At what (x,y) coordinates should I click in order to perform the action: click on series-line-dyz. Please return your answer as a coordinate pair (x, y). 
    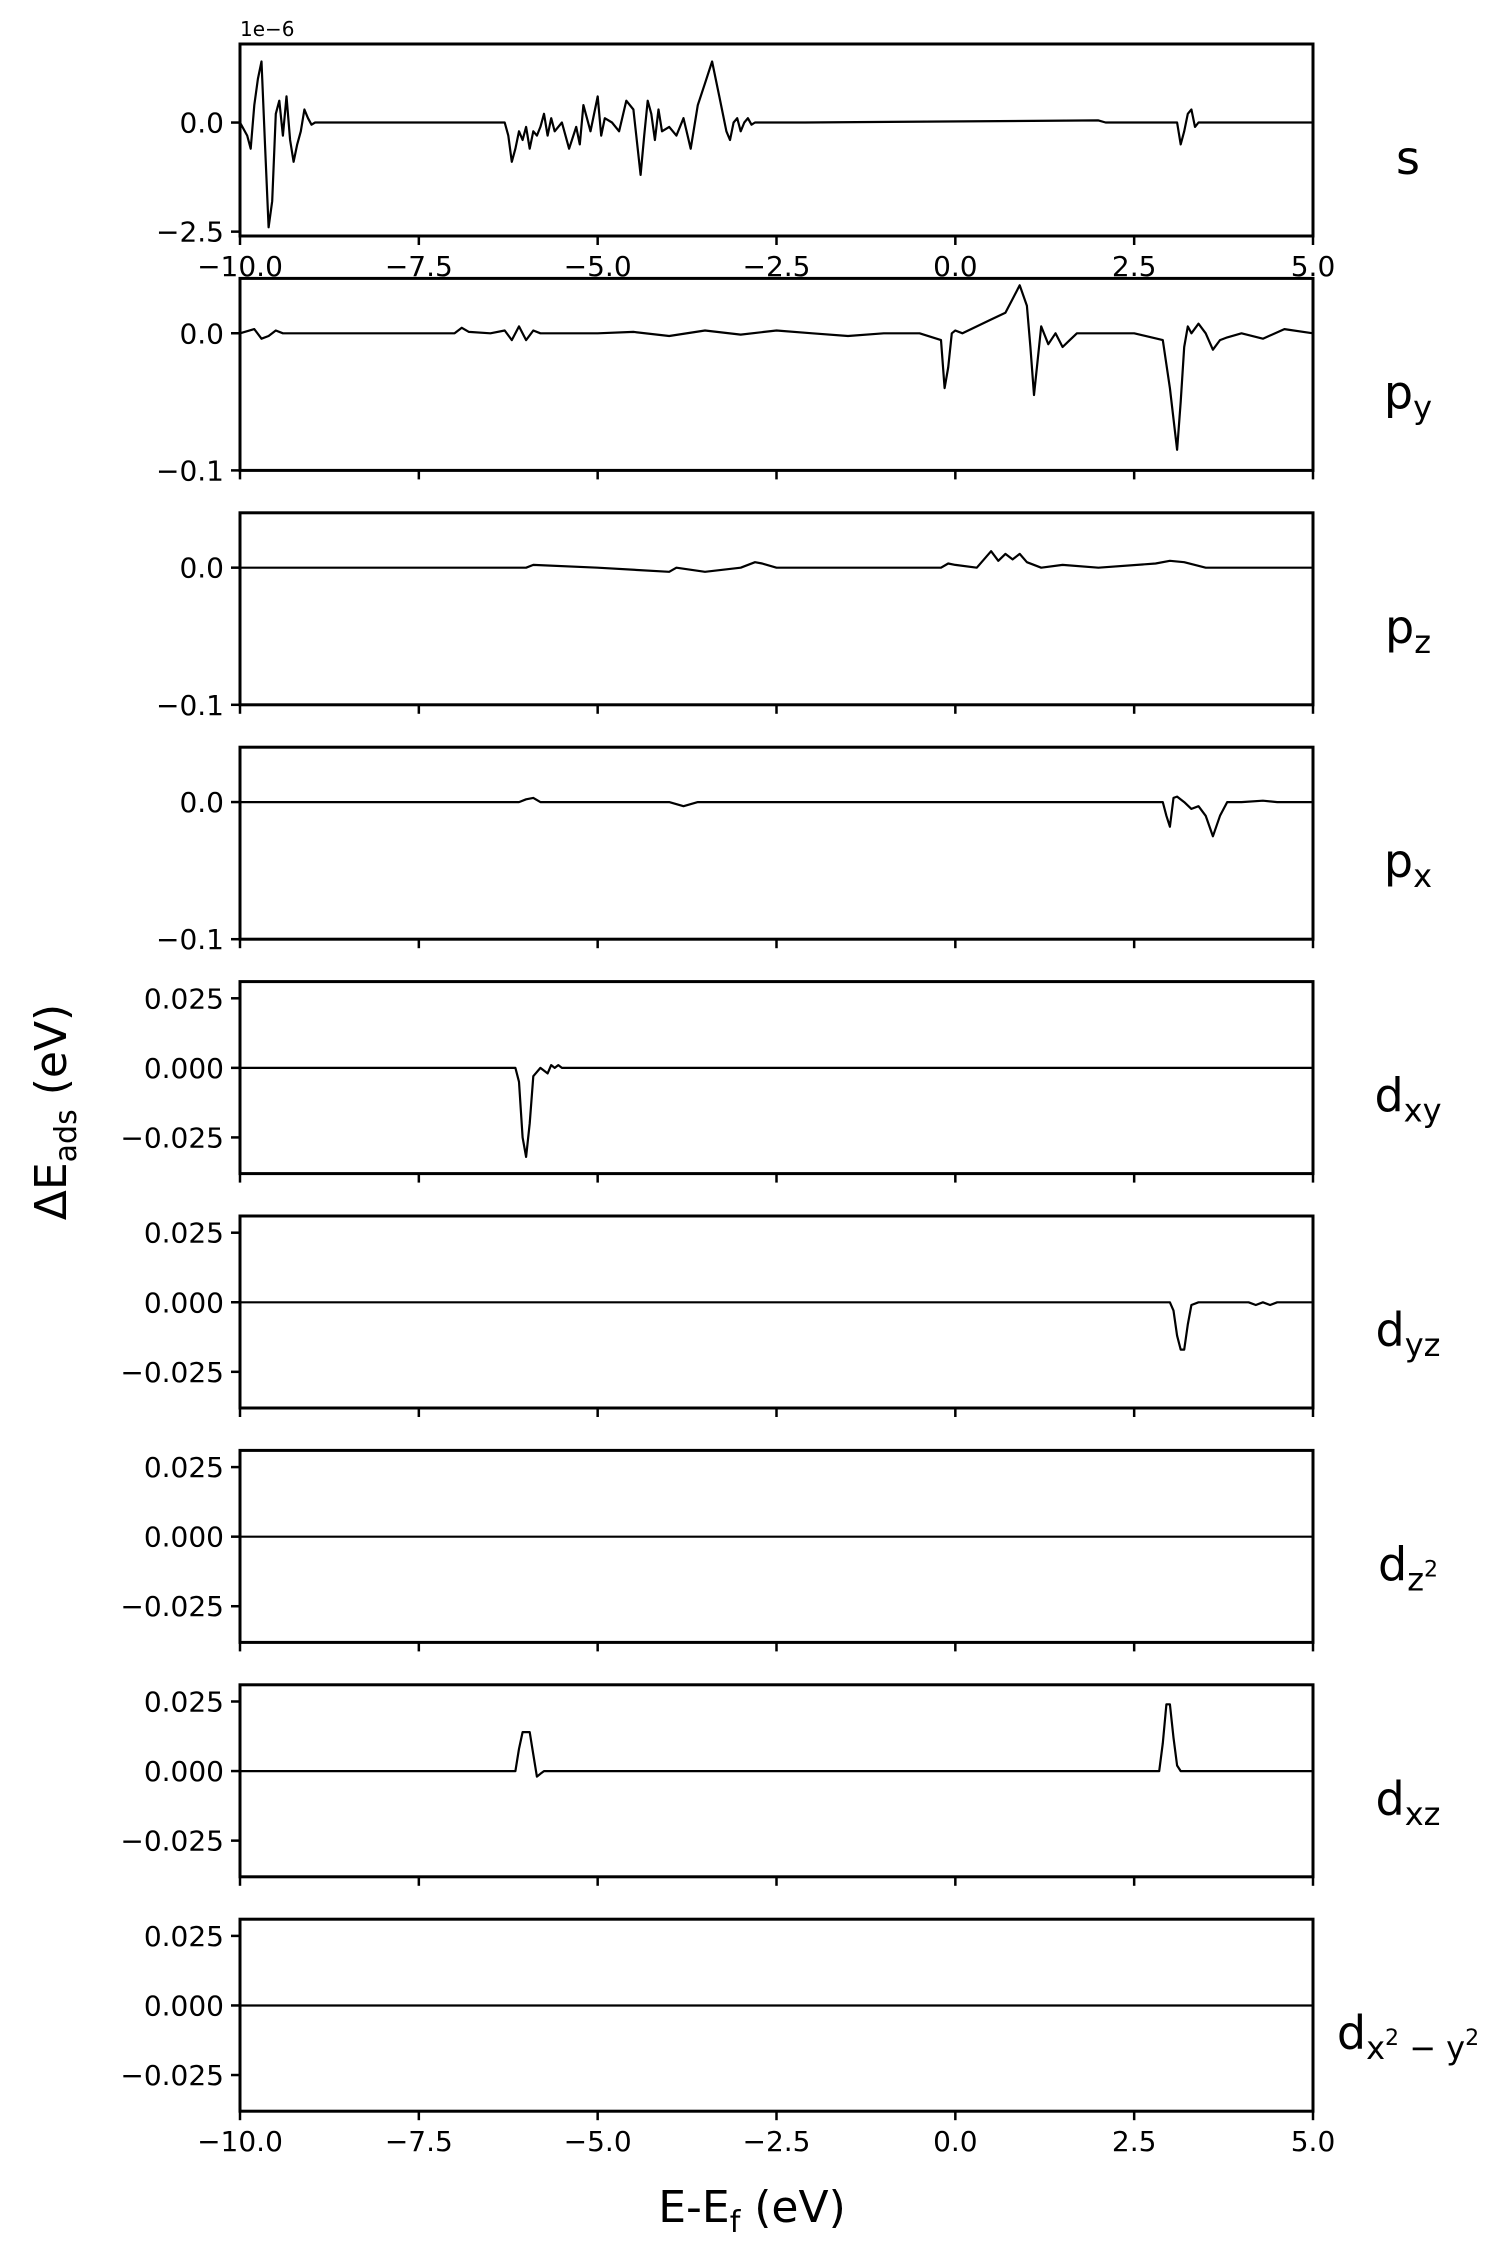
    Looking at the image, I should click on (776, 1326).